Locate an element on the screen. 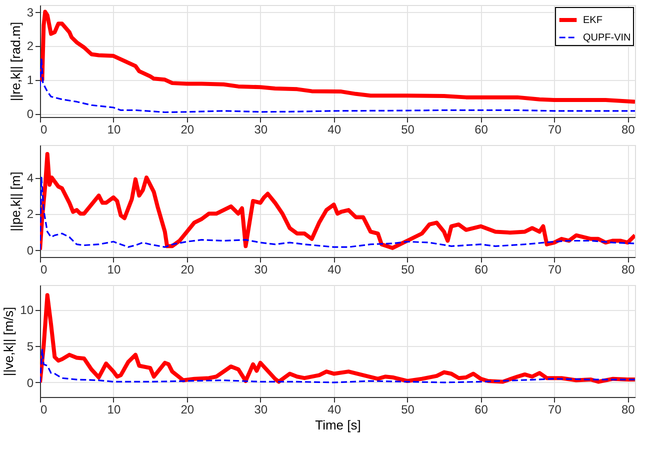 The height and width of the screenshot is (468, 654). y-axis-title: ||re,k|| [rad.m] is located at coordinates (15, 62).